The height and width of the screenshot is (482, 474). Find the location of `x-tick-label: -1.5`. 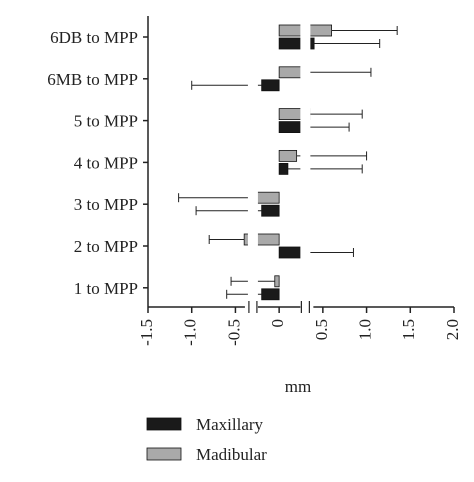

x-tick-label: -1.5 is located at coordinates (146, 332).